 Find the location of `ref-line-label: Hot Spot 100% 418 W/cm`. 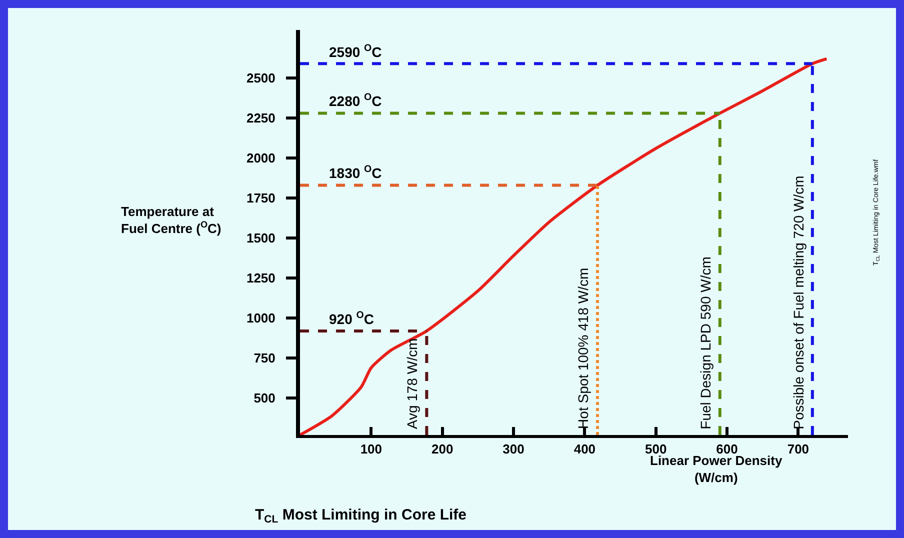

ref-line-label: Hot Spot 100% 418 W/cm is located at coordinates (583, 348).